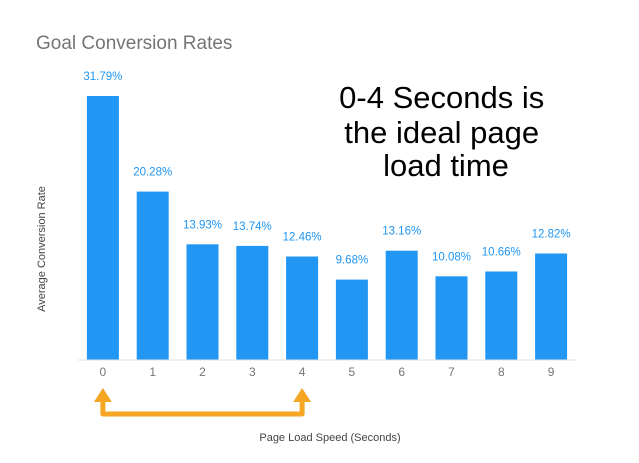 The width and height of the screenshot is (639, 463). Describe the element at coordinates (302, 372) in the screenshot. I see `x-tick-4: 4` at that location.